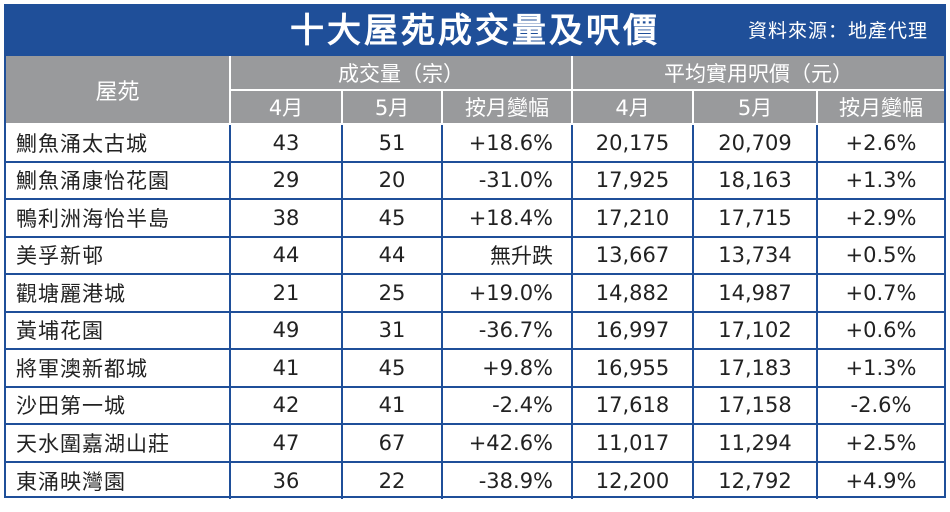 The width and height of the screenshot is (950, 512). What do you see at coordinates (118, 90) in the screenshot?
I see `header-estate: 屋苑` at bounding box center [118, 90].